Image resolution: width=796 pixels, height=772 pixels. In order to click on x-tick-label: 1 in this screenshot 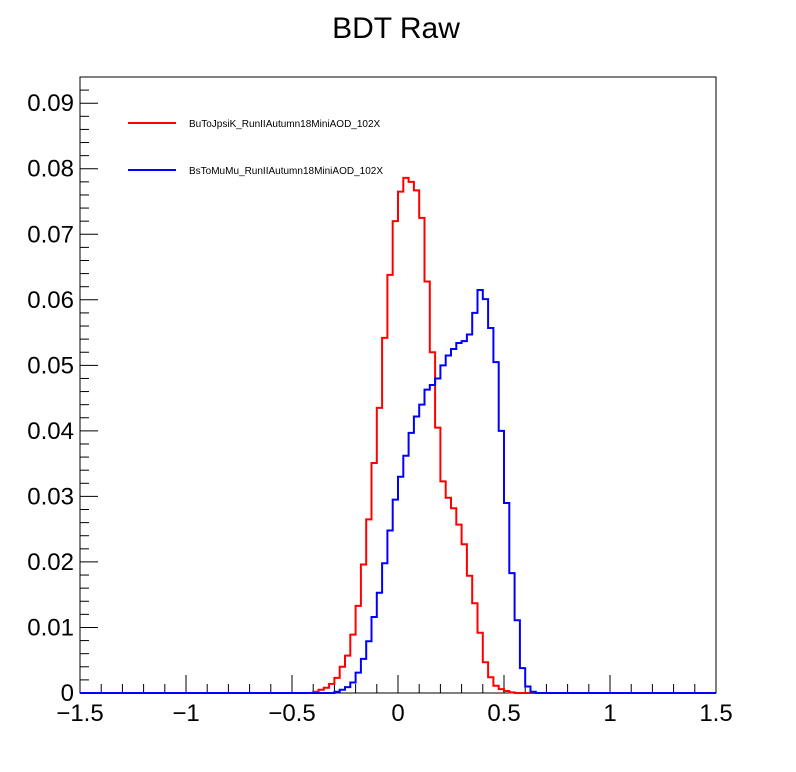, I will do `click(609, 713)`.